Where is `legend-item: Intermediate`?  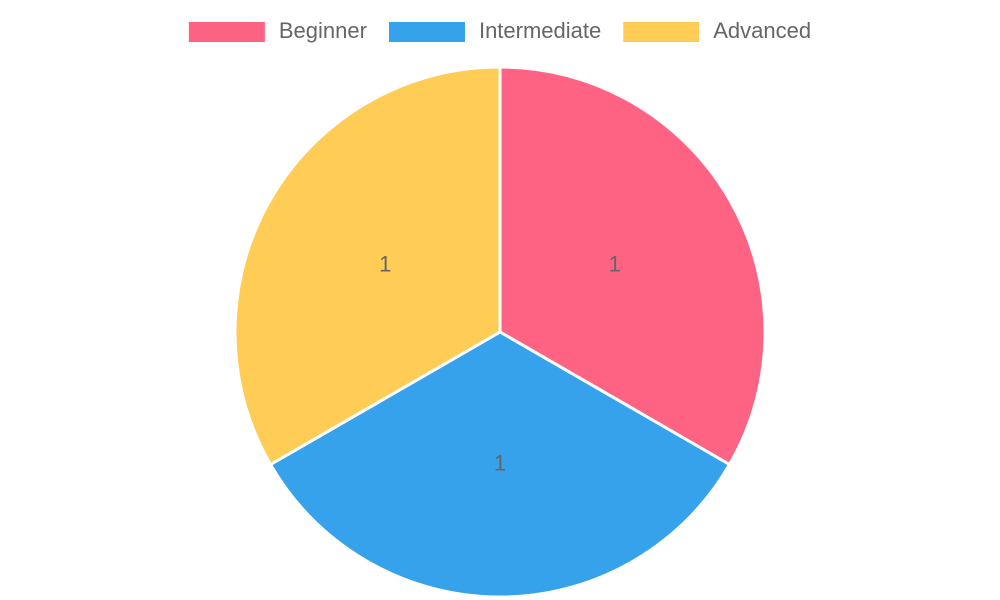 legend-item: Intermediate is located at coordinates (494, 30).